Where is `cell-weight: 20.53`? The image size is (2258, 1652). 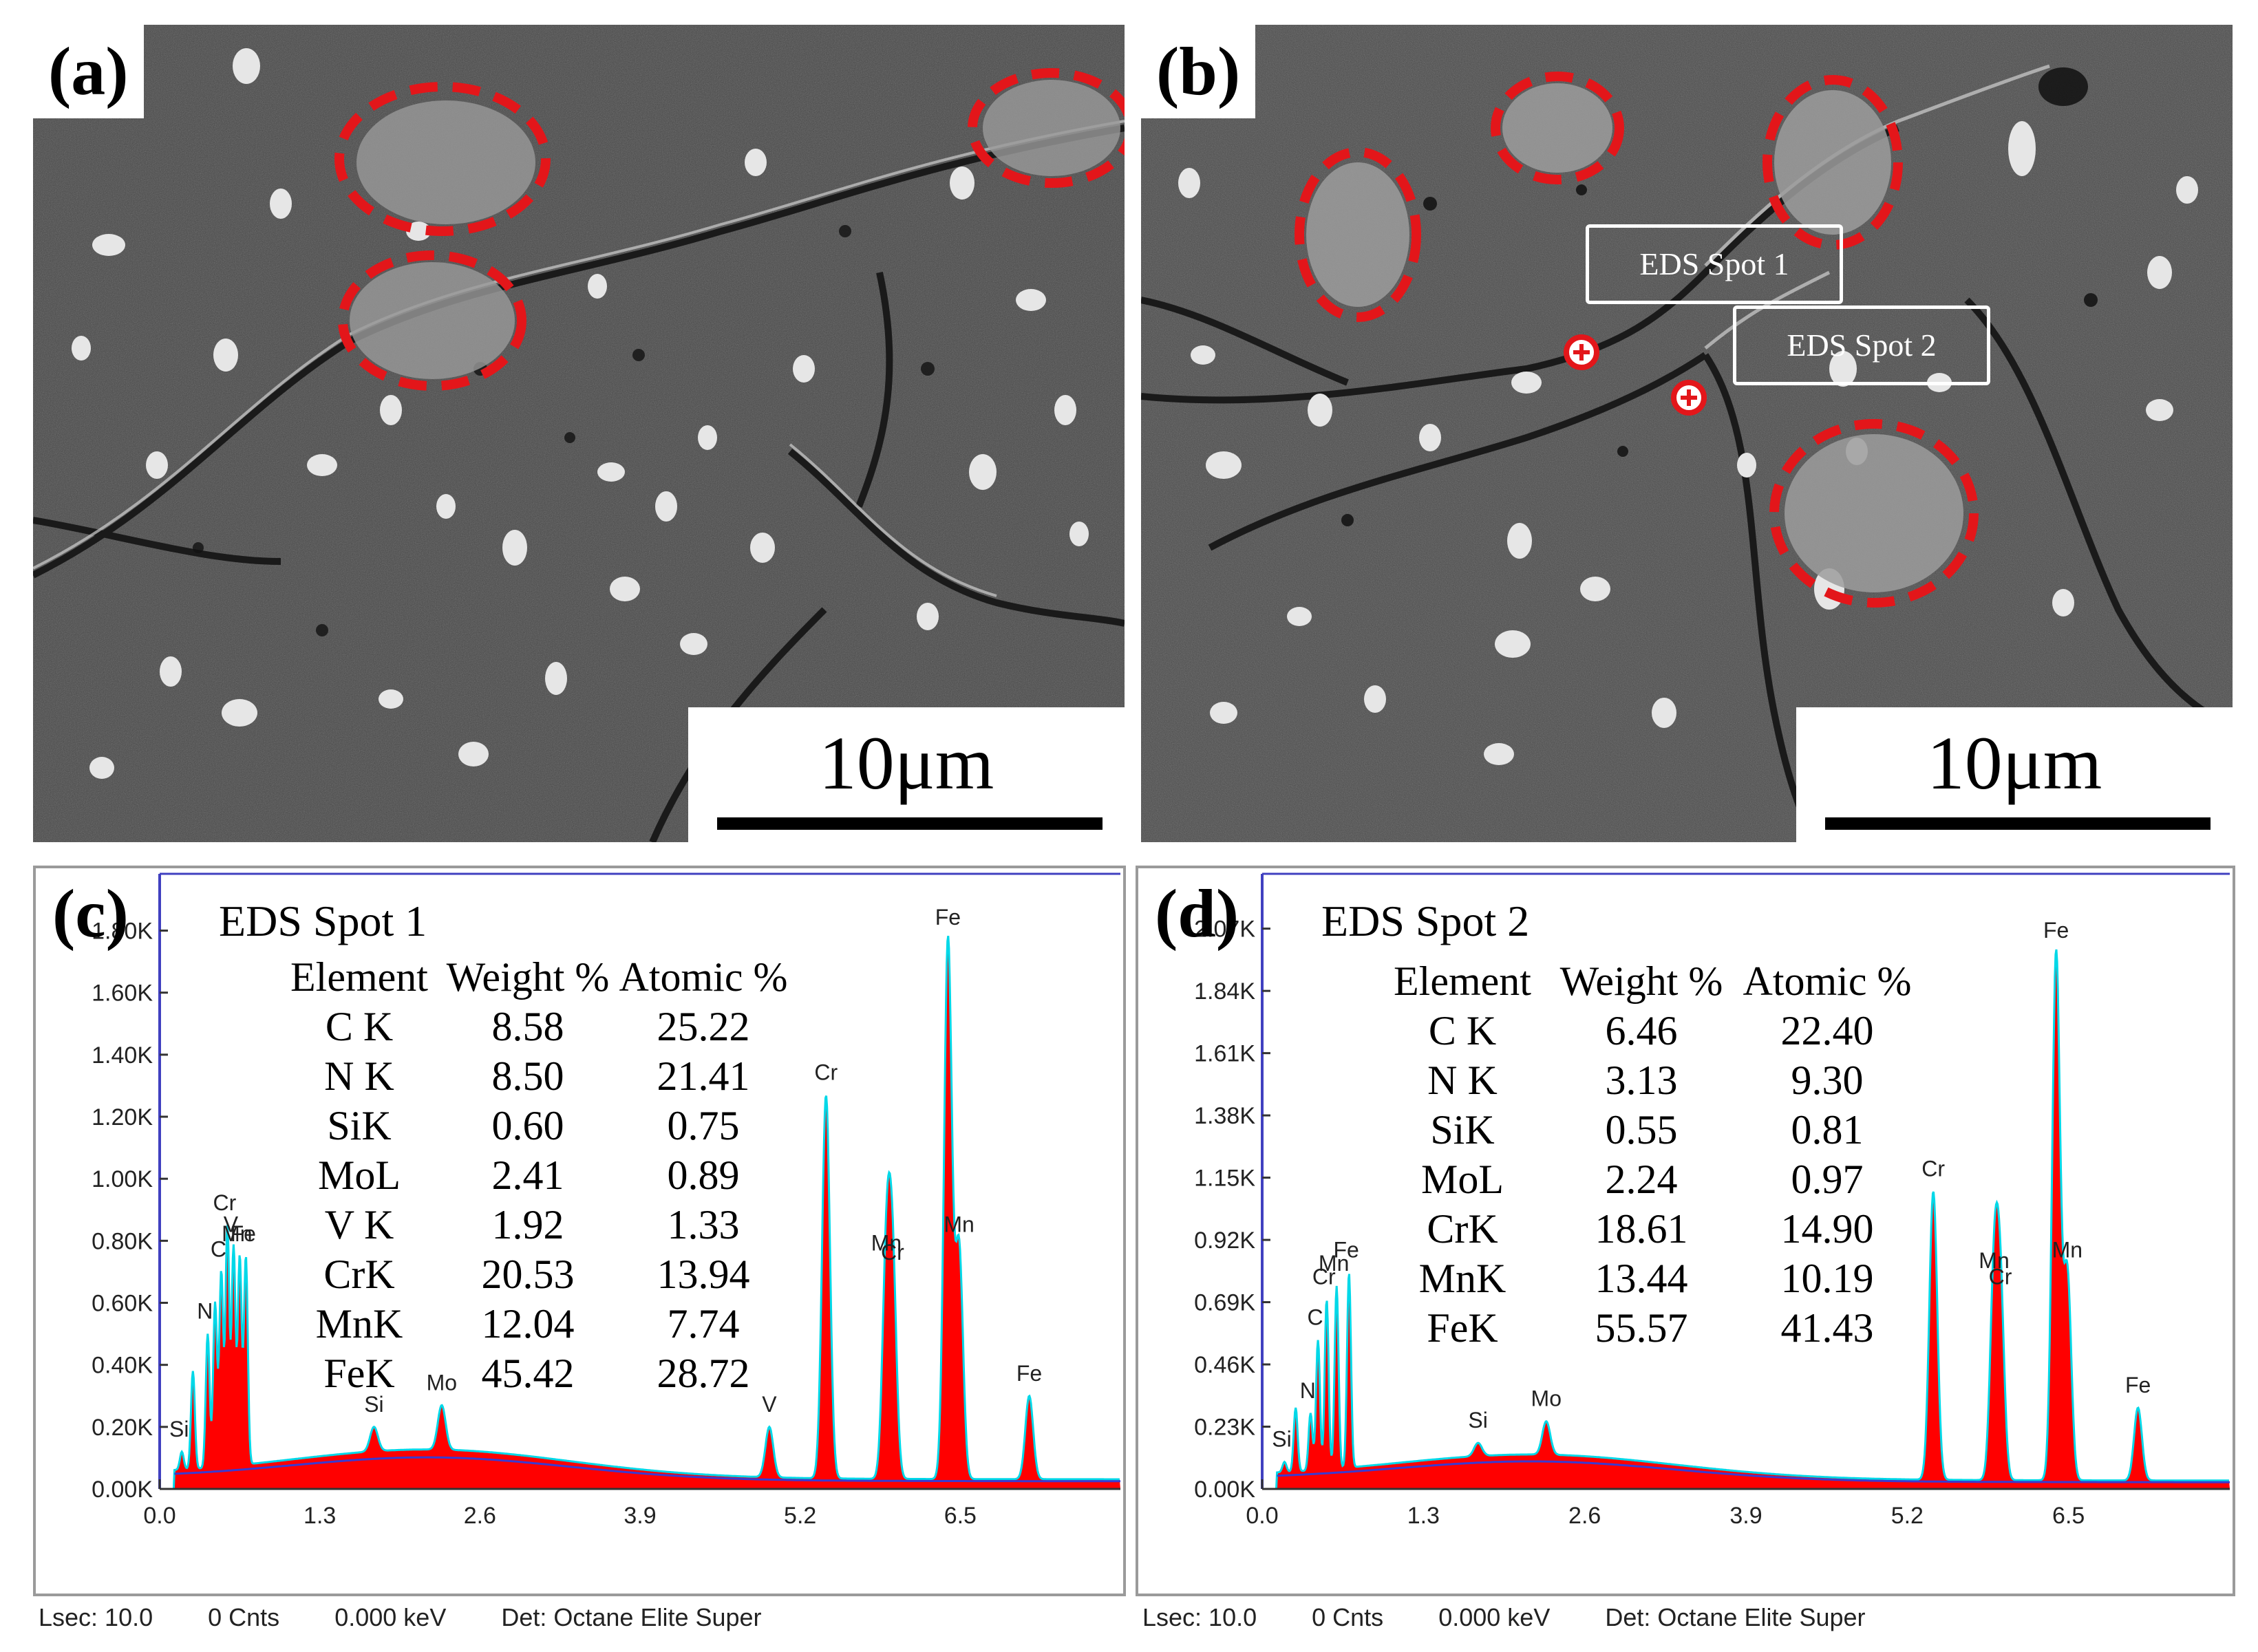 cell-weight: 20.53 is located at coordinates (528, 1274).